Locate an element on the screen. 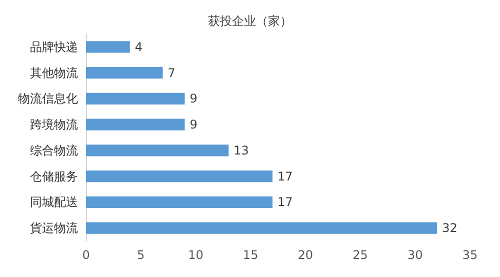 Image resolution: width=500 pixels, height=277 pixels. data-label: 7 is located at coordinates (172, 73).